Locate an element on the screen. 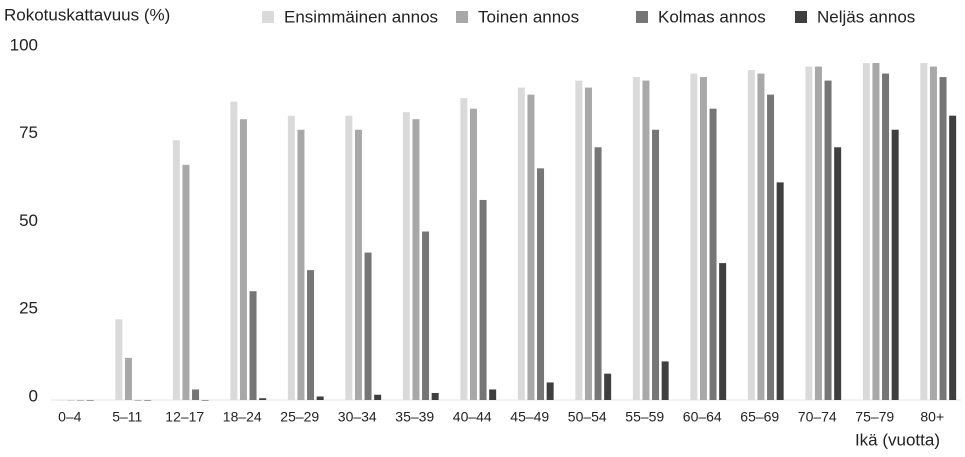 The height and width of the screenshot is (457, 965). x-tick-label: 80+ is located at coordinates (932, 417).